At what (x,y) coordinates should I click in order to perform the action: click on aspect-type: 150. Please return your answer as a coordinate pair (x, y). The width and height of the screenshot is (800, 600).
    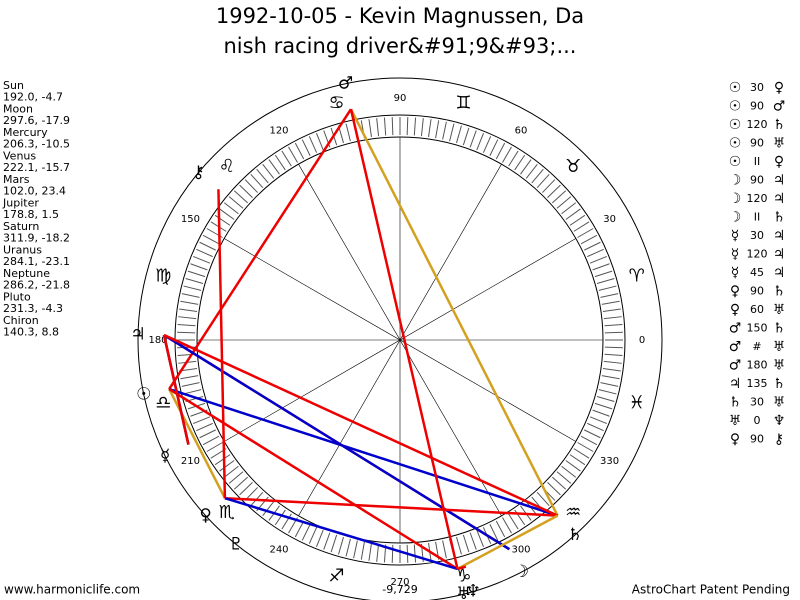
    Looking at the image, I should click on (757, 328).